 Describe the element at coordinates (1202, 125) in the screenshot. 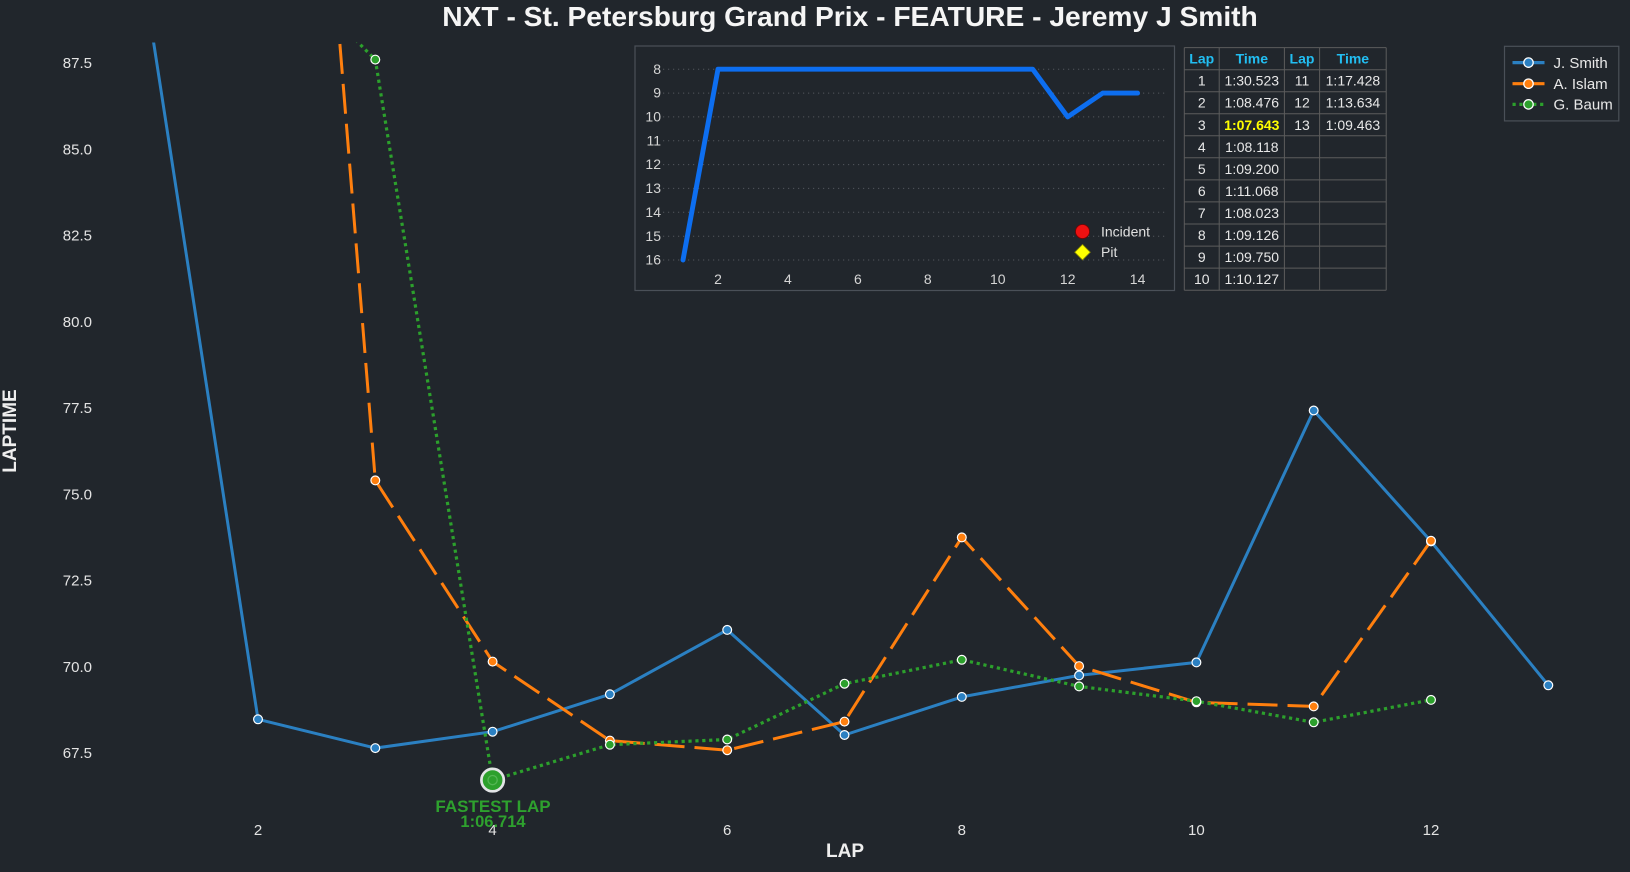

I see `svg-text: 3` at that location.